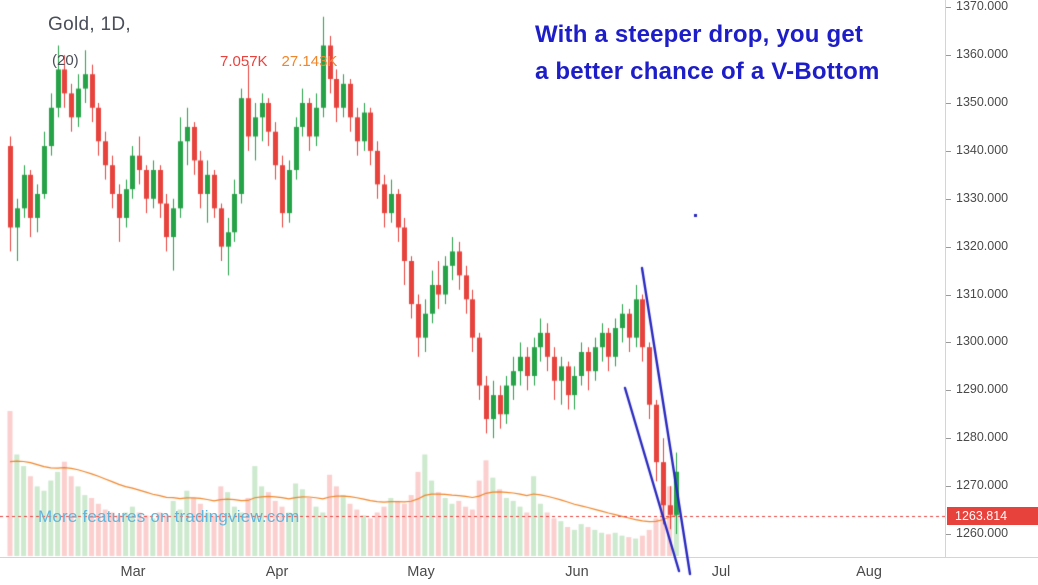  I want to click on last-price-badge: 1263.814, so click(992, 515).